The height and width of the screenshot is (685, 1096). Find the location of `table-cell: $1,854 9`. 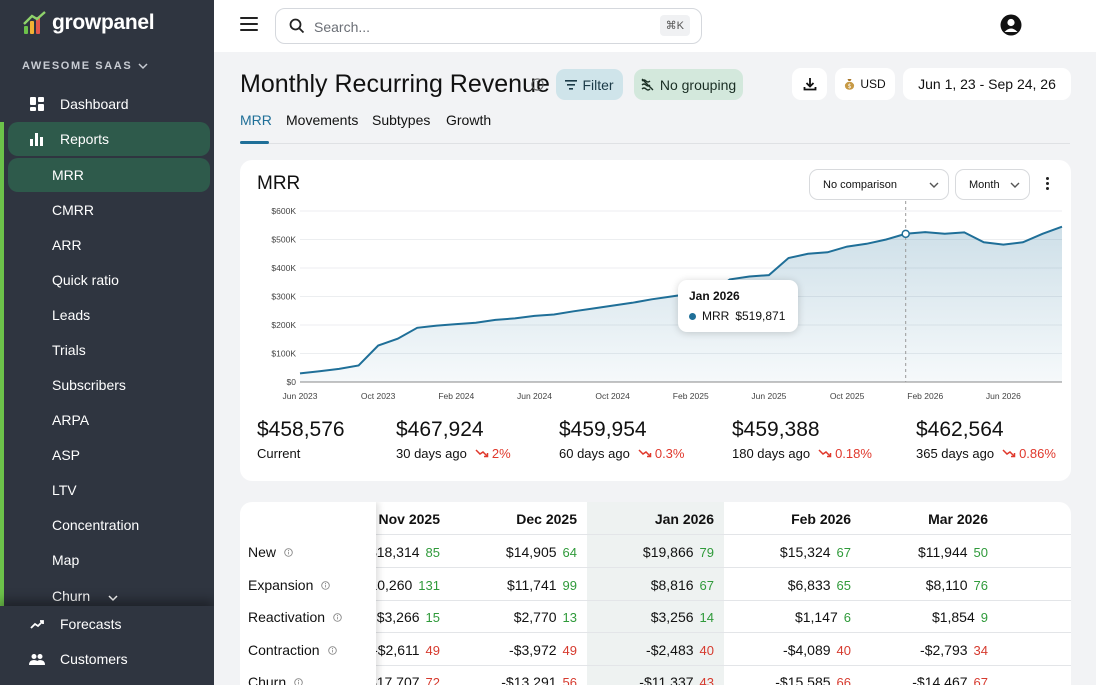

table-cell: $1,854 9 is located at coordinates (960, 617).